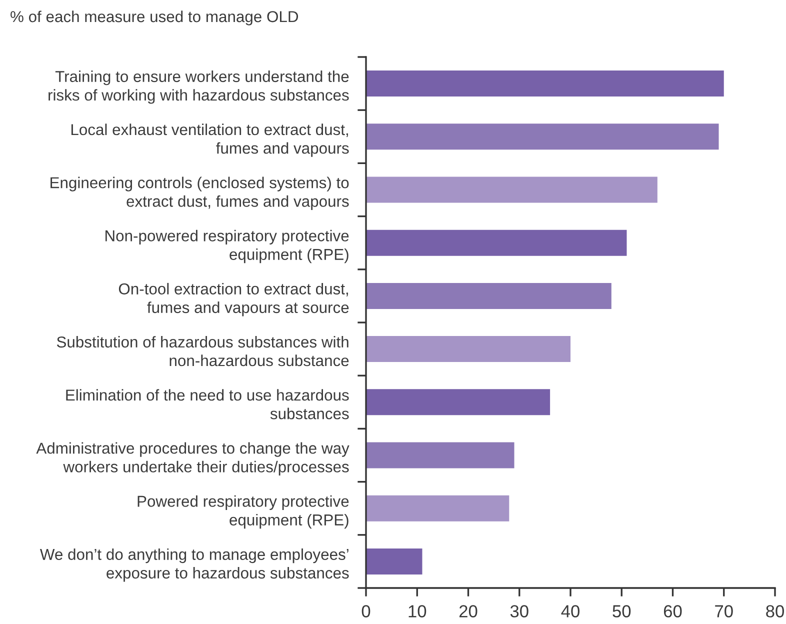 The height and width of the screenshot is (624, 786). I want to click on y-tick-label: We don’t do anything to manage employees’ exposure to hazardous substances, so click(194, 565).